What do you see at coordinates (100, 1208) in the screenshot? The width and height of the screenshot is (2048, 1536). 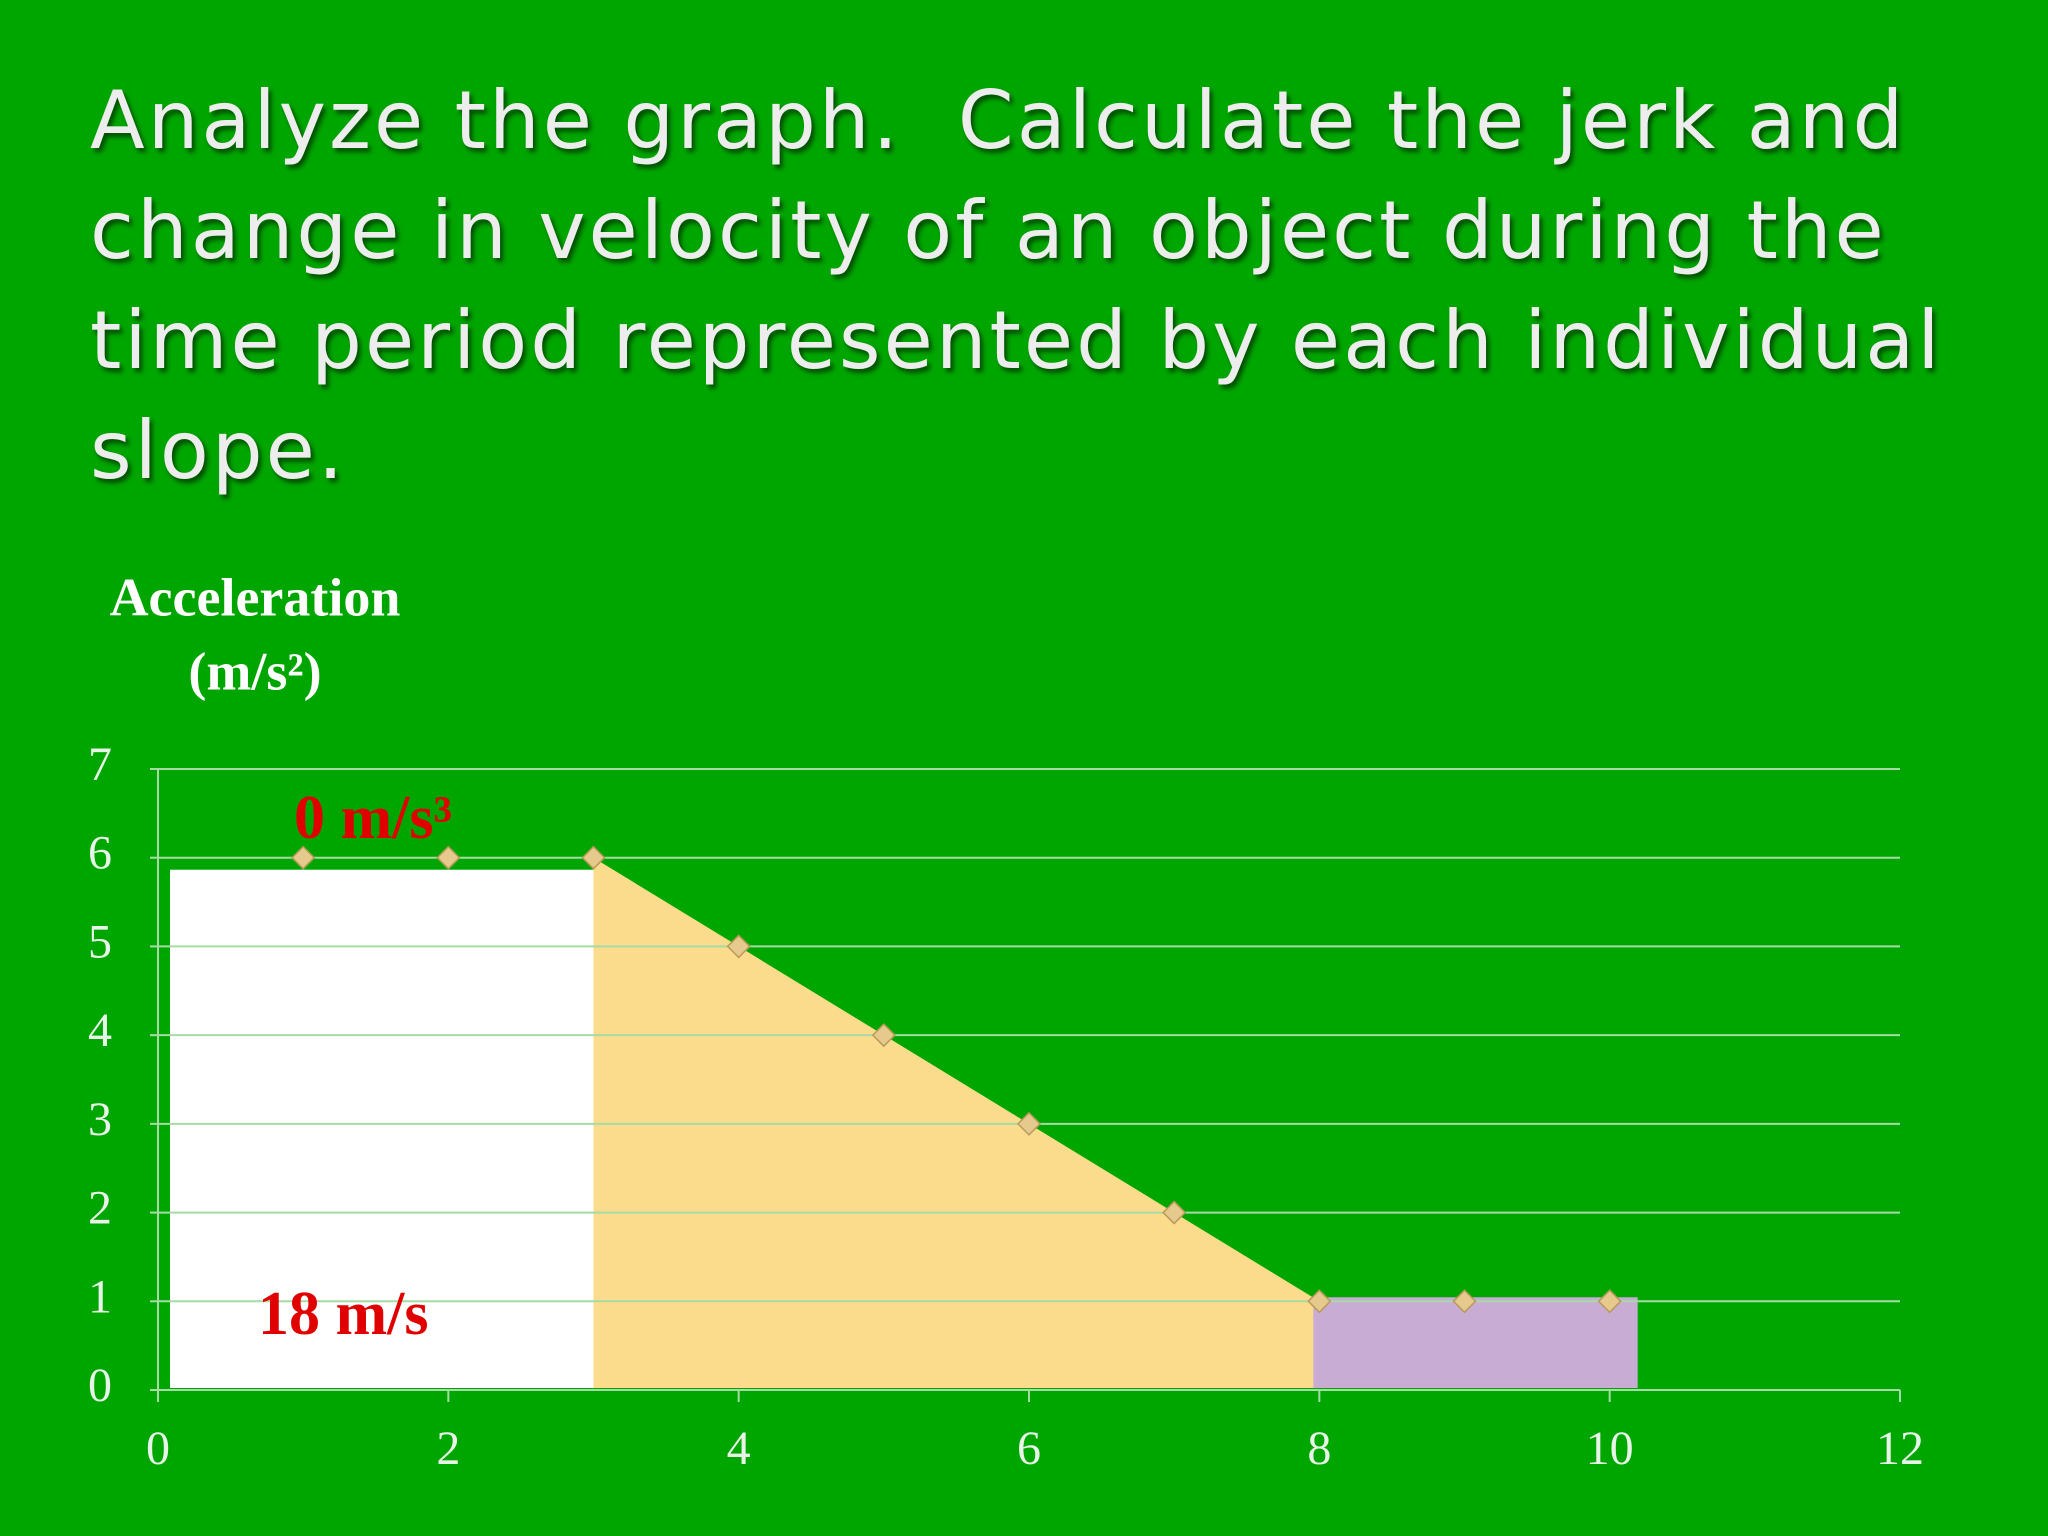 I see `y-tick-label: 2` at bounding box center [100, 1208].